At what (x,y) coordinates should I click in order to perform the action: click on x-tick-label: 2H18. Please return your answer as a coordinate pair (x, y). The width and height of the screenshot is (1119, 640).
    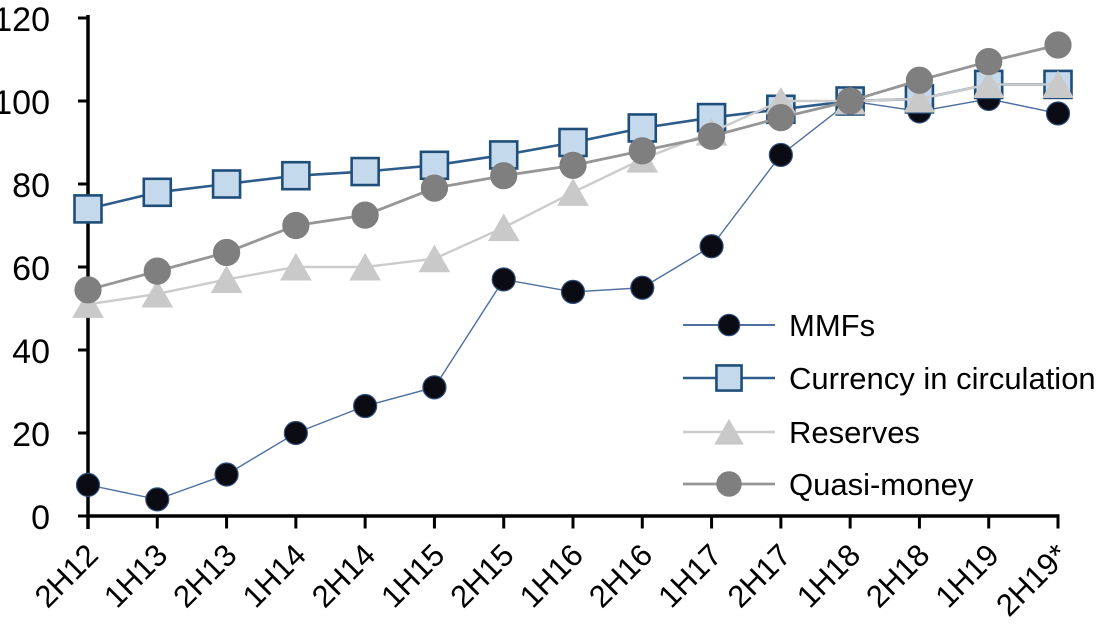
    Looking at the image, I should click on (897, 575).